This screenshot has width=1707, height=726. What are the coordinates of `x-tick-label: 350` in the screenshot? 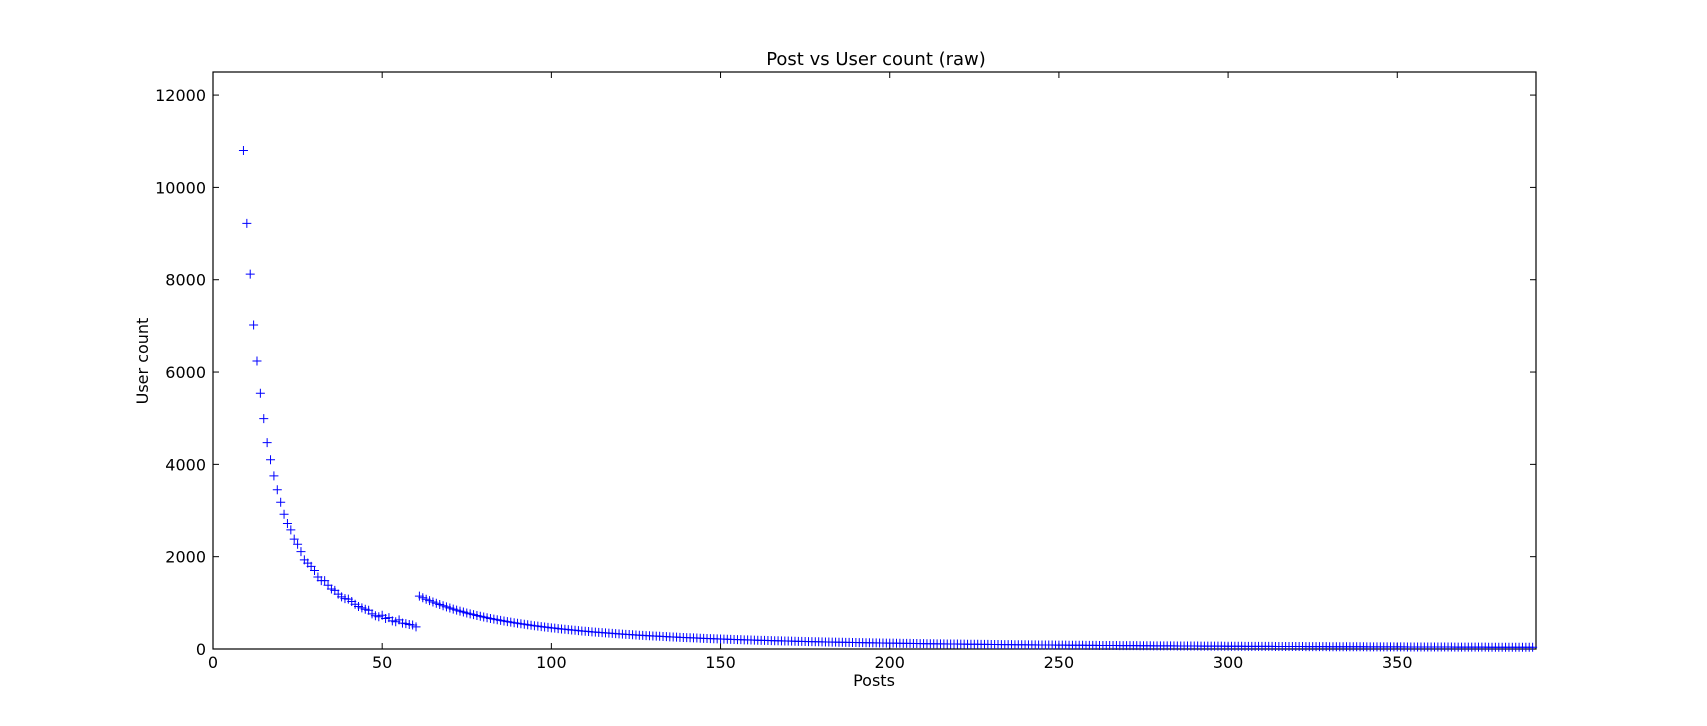 It's located at (1397, 662).